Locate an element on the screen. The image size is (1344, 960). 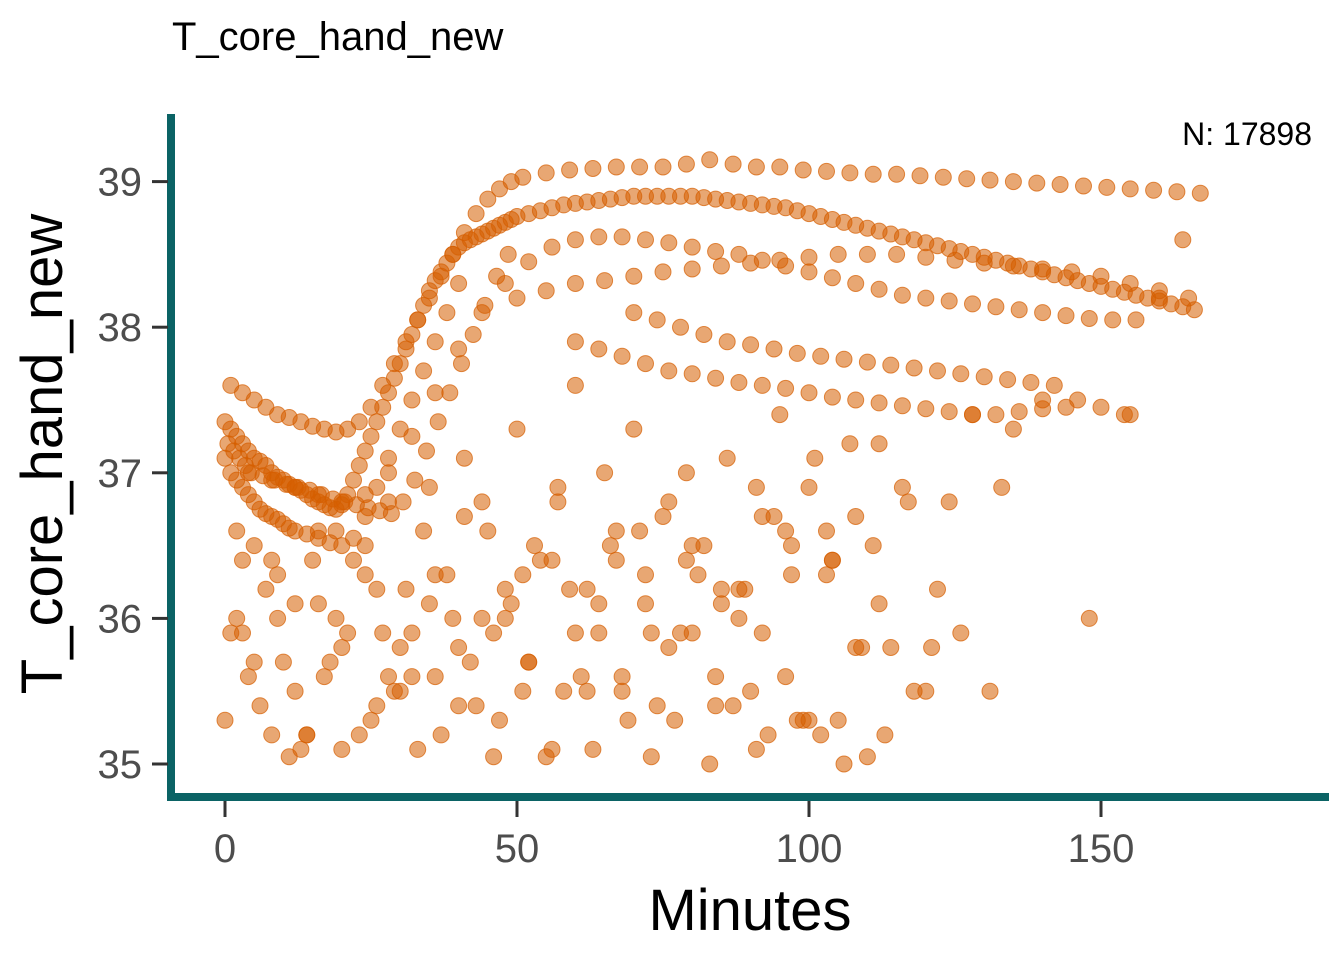
y-tick-label: 37 is located at coordinates (120, 474).